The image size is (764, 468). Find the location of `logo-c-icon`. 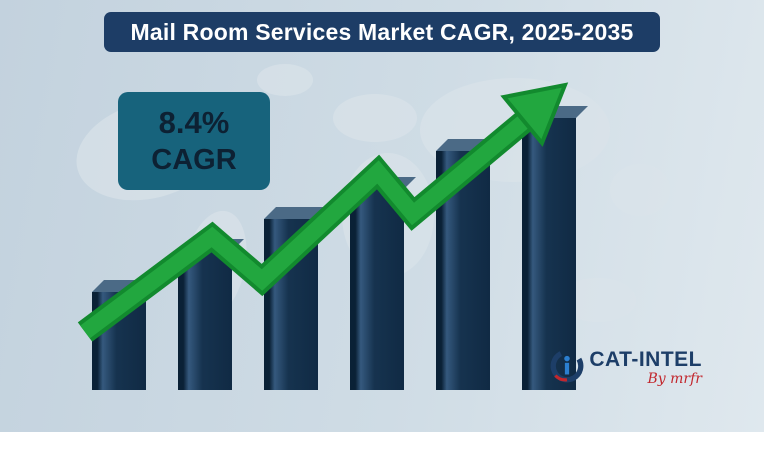

logo-c-icon is located at coordinates (567, 366).